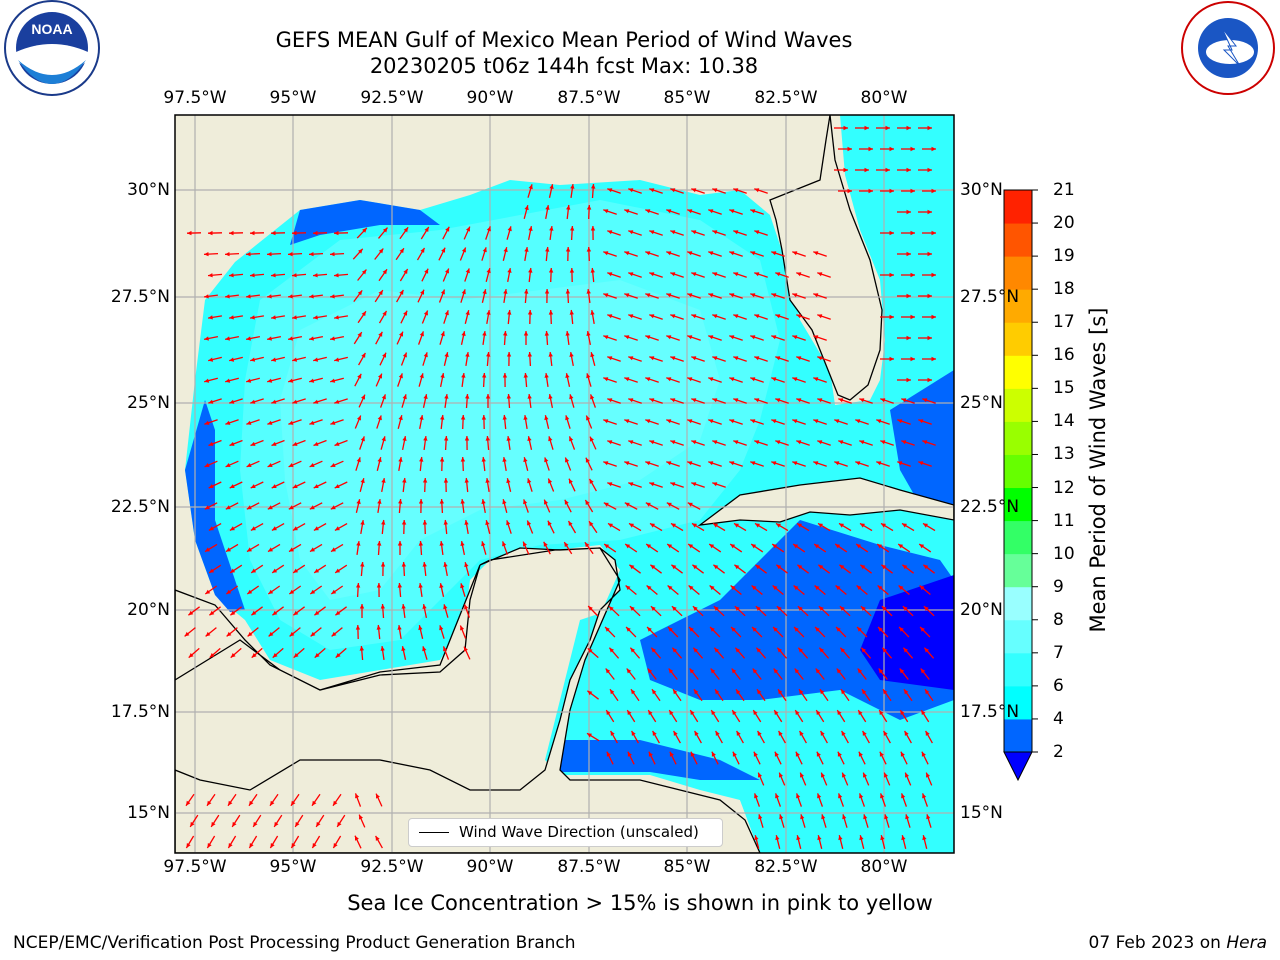  I want to click on colorbar-tick-label: 21, so click(1064, 190).